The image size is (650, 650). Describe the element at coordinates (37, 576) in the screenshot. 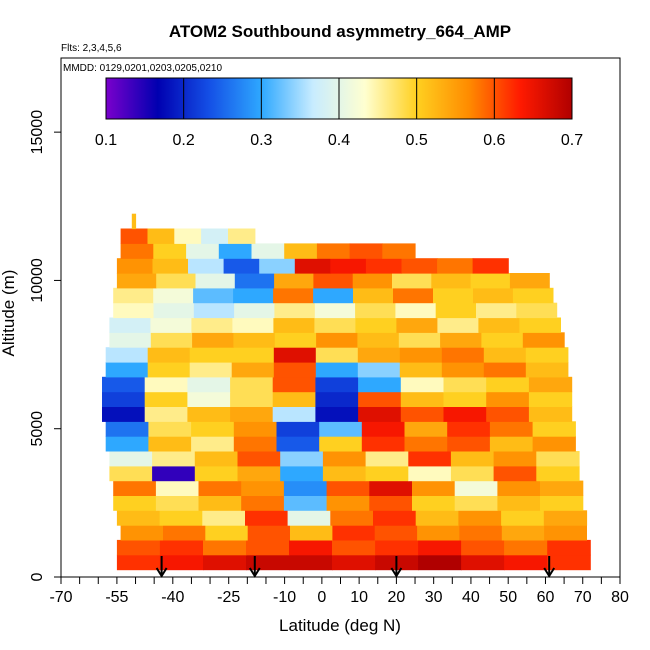

I see `y-tick-label: 0` at that location.